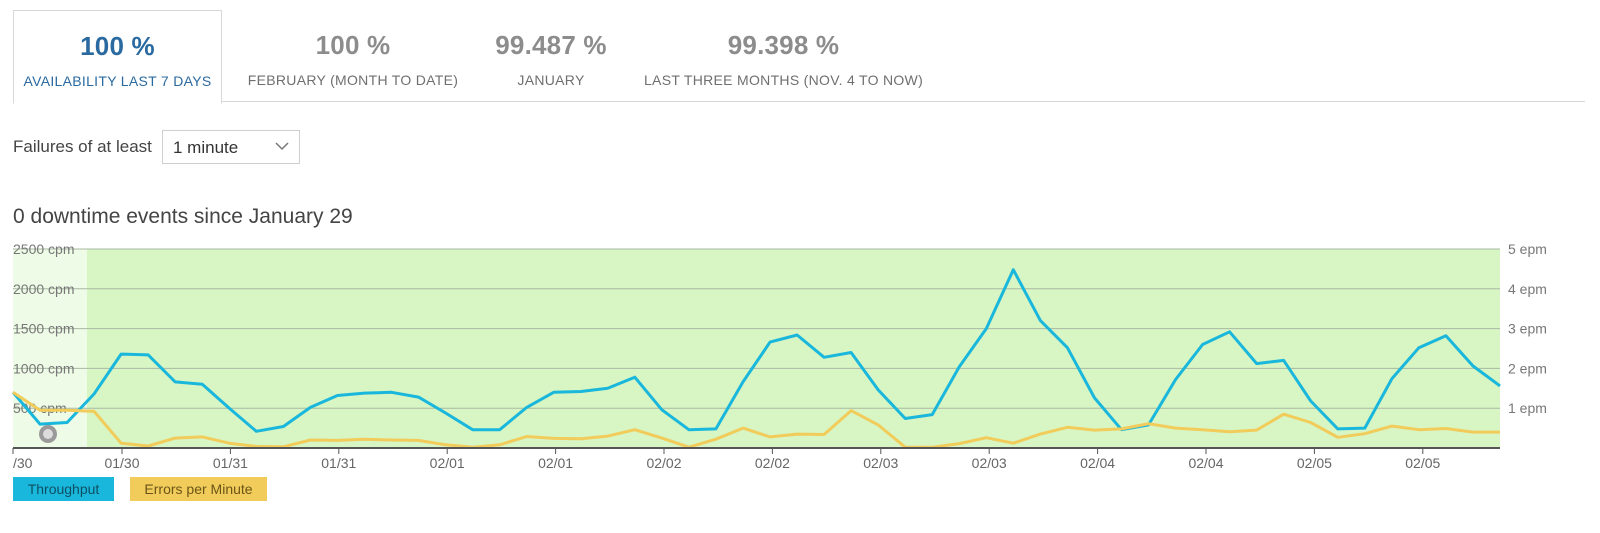 The image size is (1600, 533). Describe the element at coordinates (756, 420) in the screenshot. I see `series-line-errors-per-minute` at that location.